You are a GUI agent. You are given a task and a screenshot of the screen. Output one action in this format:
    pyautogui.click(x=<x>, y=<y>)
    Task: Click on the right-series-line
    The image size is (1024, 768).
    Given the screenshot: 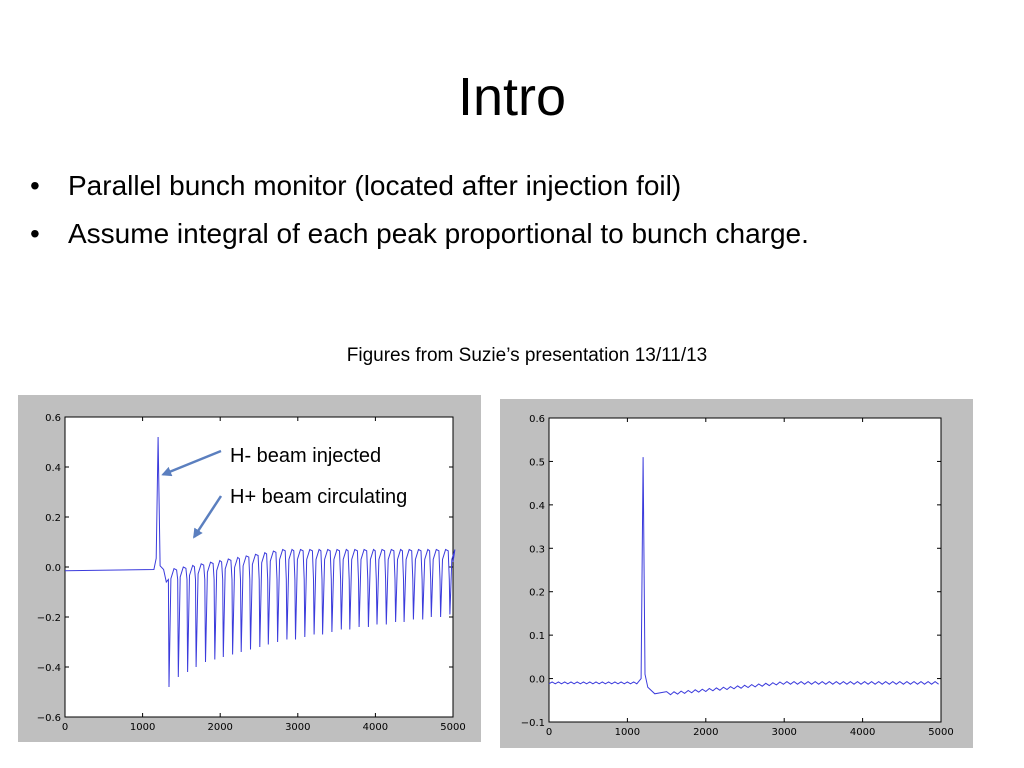 What is the action you would take?
    pyautogui.click(x=743, y=576)
    